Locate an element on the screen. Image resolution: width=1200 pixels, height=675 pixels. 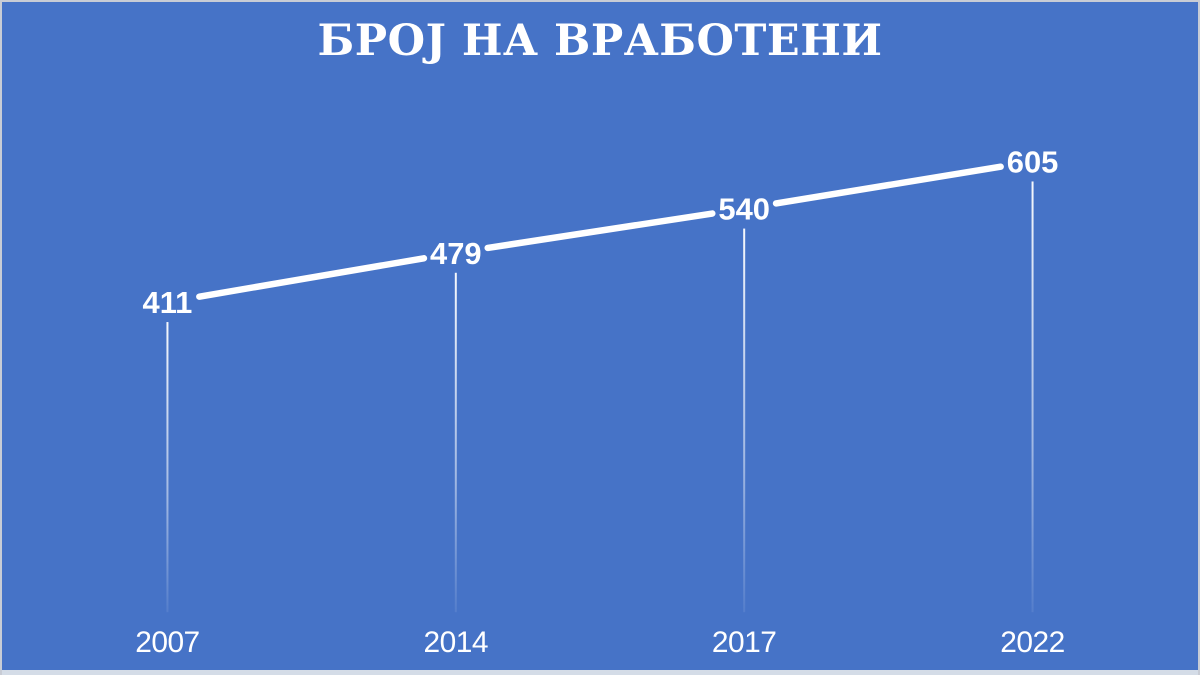
data-label: 605 is located at coordinates (1033, 161).